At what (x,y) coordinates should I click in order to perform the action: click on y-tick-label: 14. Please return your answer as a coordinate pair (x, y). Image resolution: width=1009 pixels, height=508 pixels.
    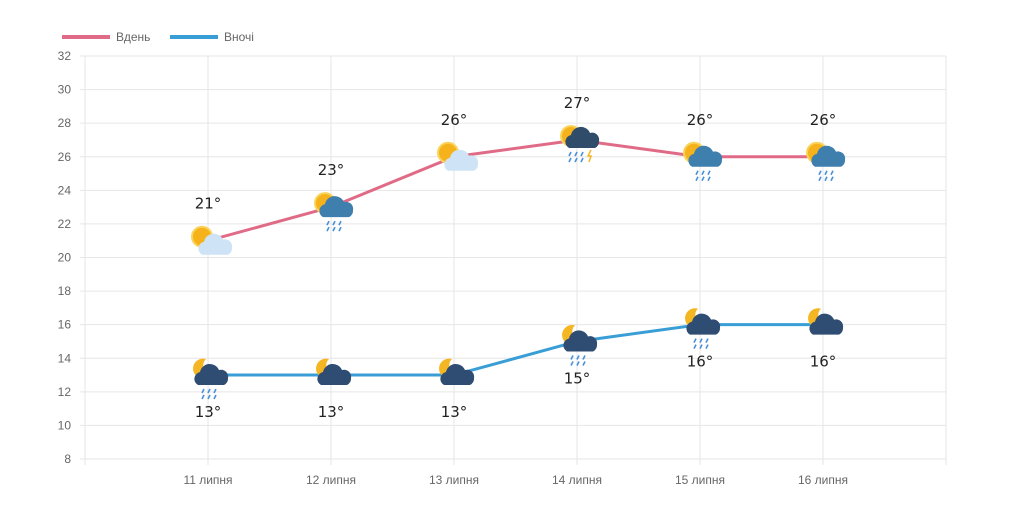
    Looking at the image, I should click on (65, 358).